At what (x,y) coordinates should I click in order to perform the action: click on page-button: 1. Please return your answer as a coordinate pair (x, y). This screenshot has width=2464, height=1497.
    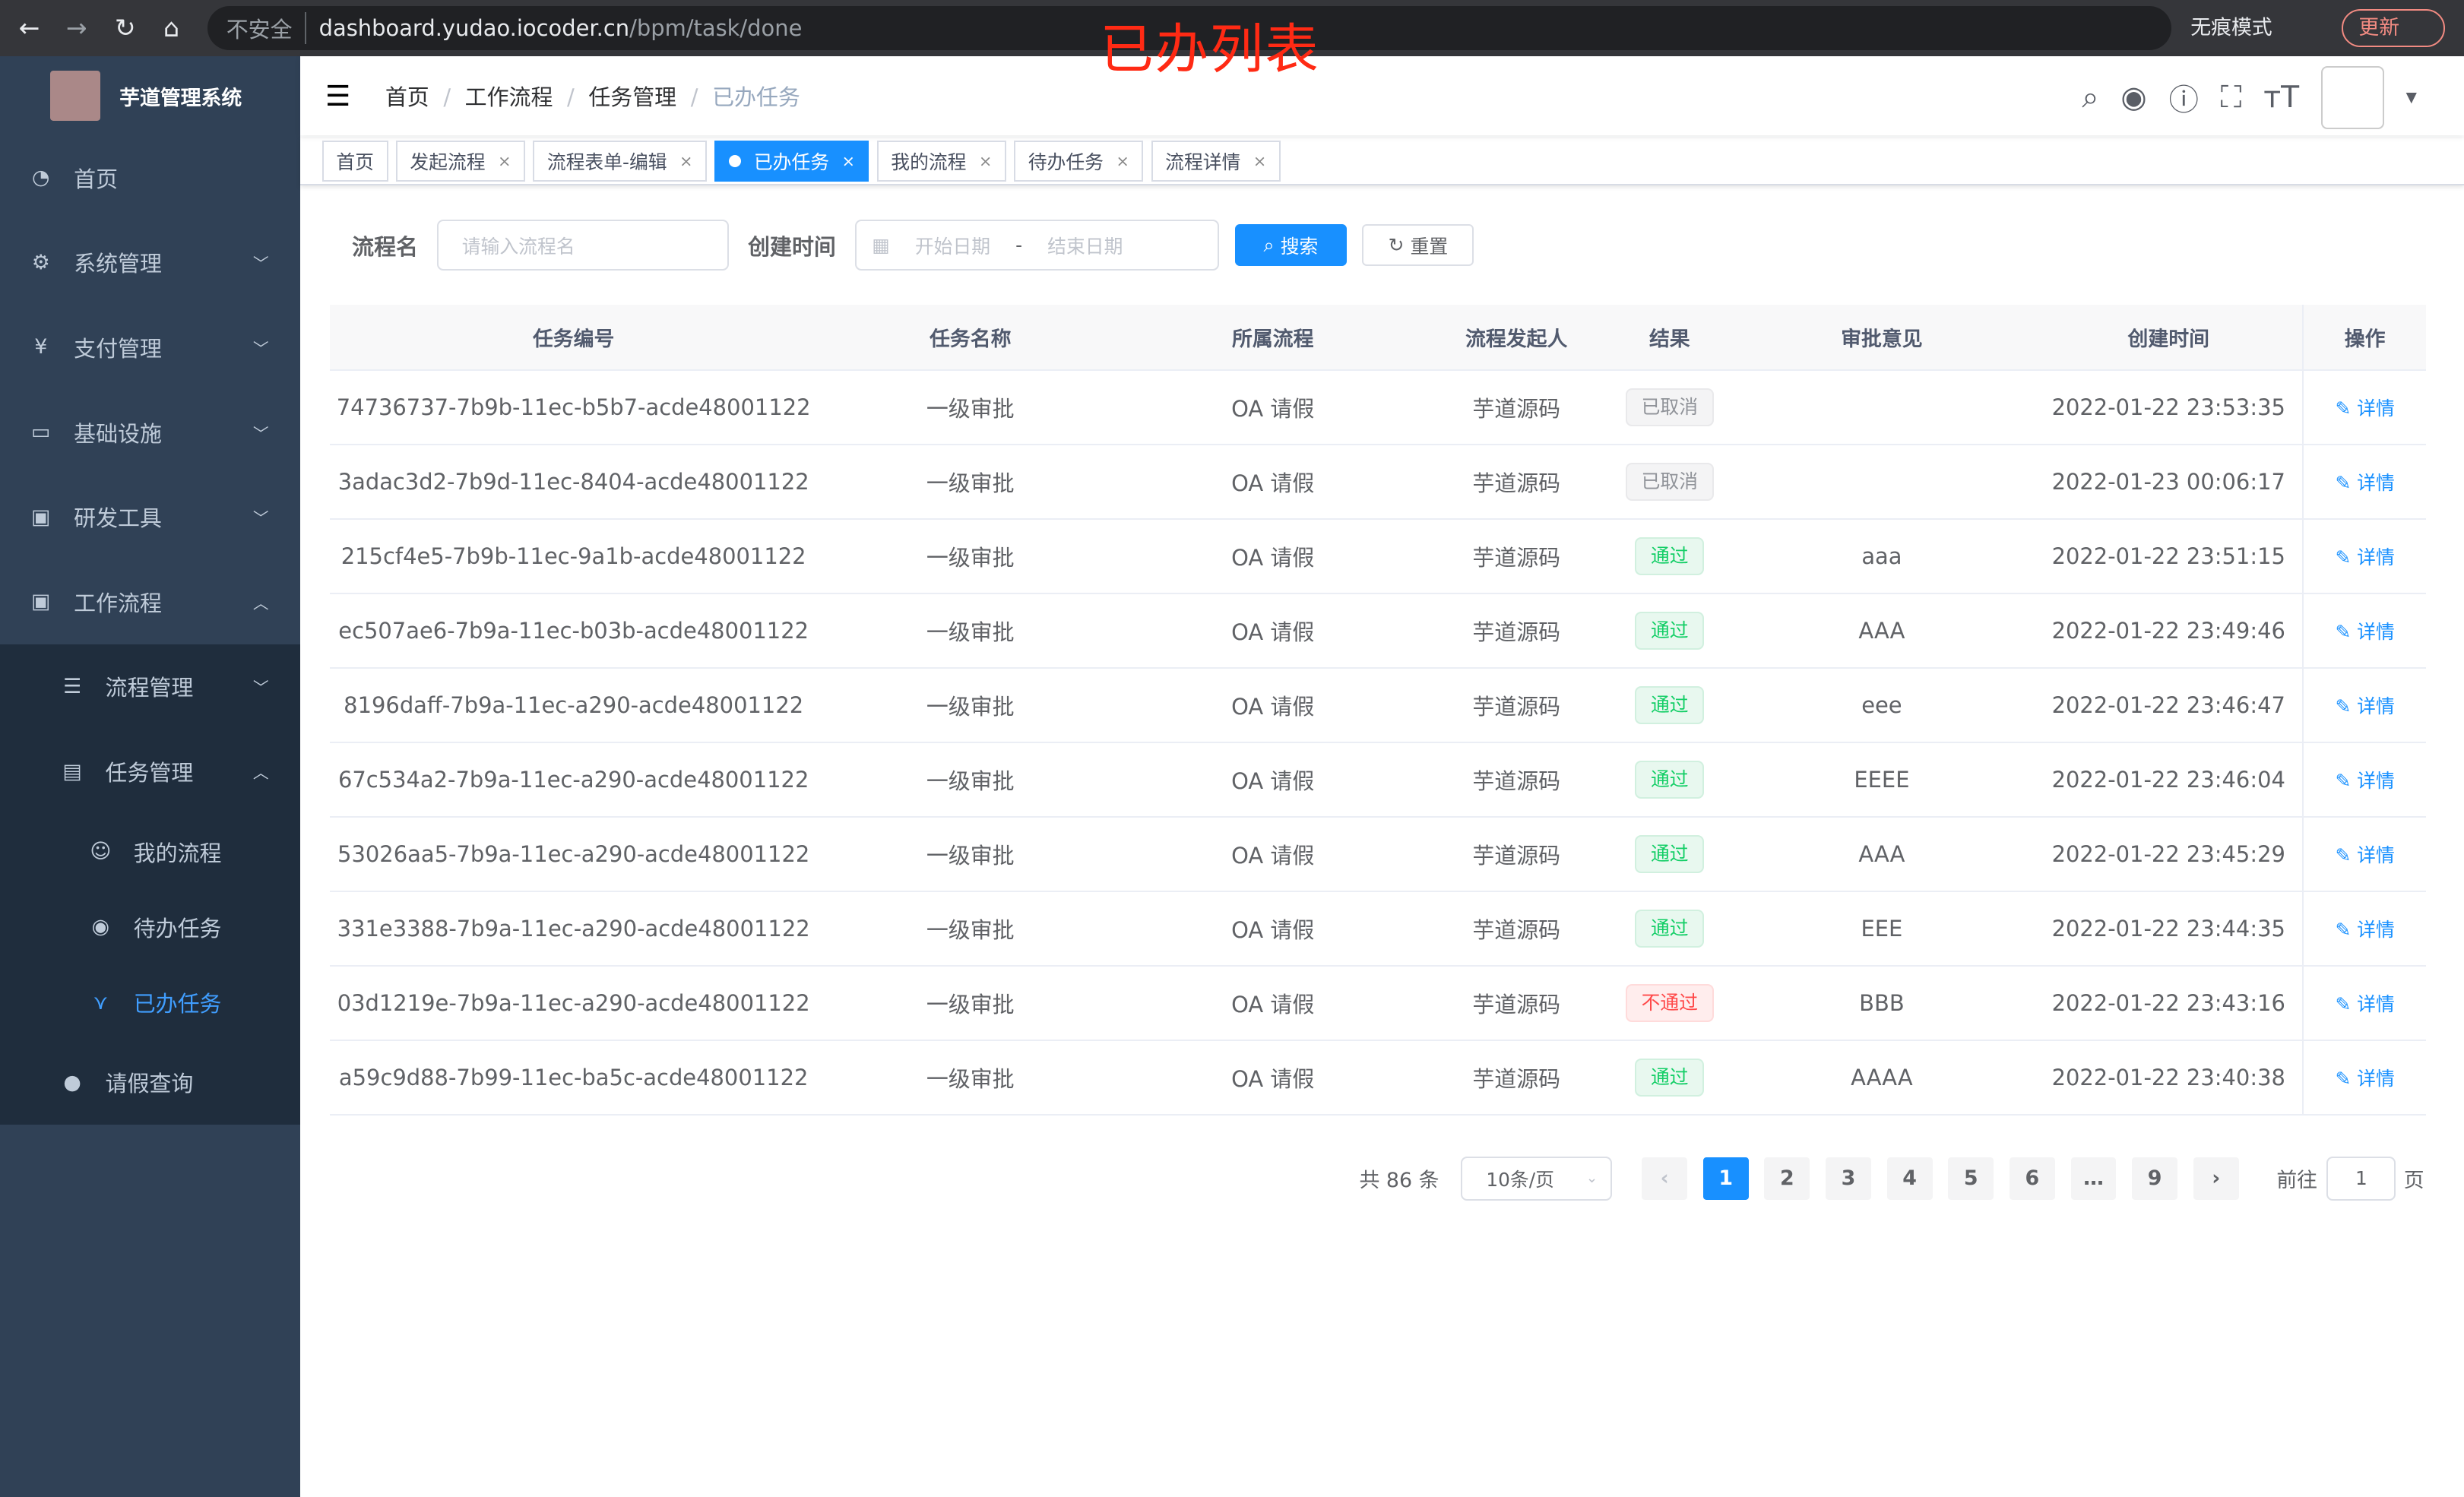
    Looking at the image, I should click on (1726, 1178).